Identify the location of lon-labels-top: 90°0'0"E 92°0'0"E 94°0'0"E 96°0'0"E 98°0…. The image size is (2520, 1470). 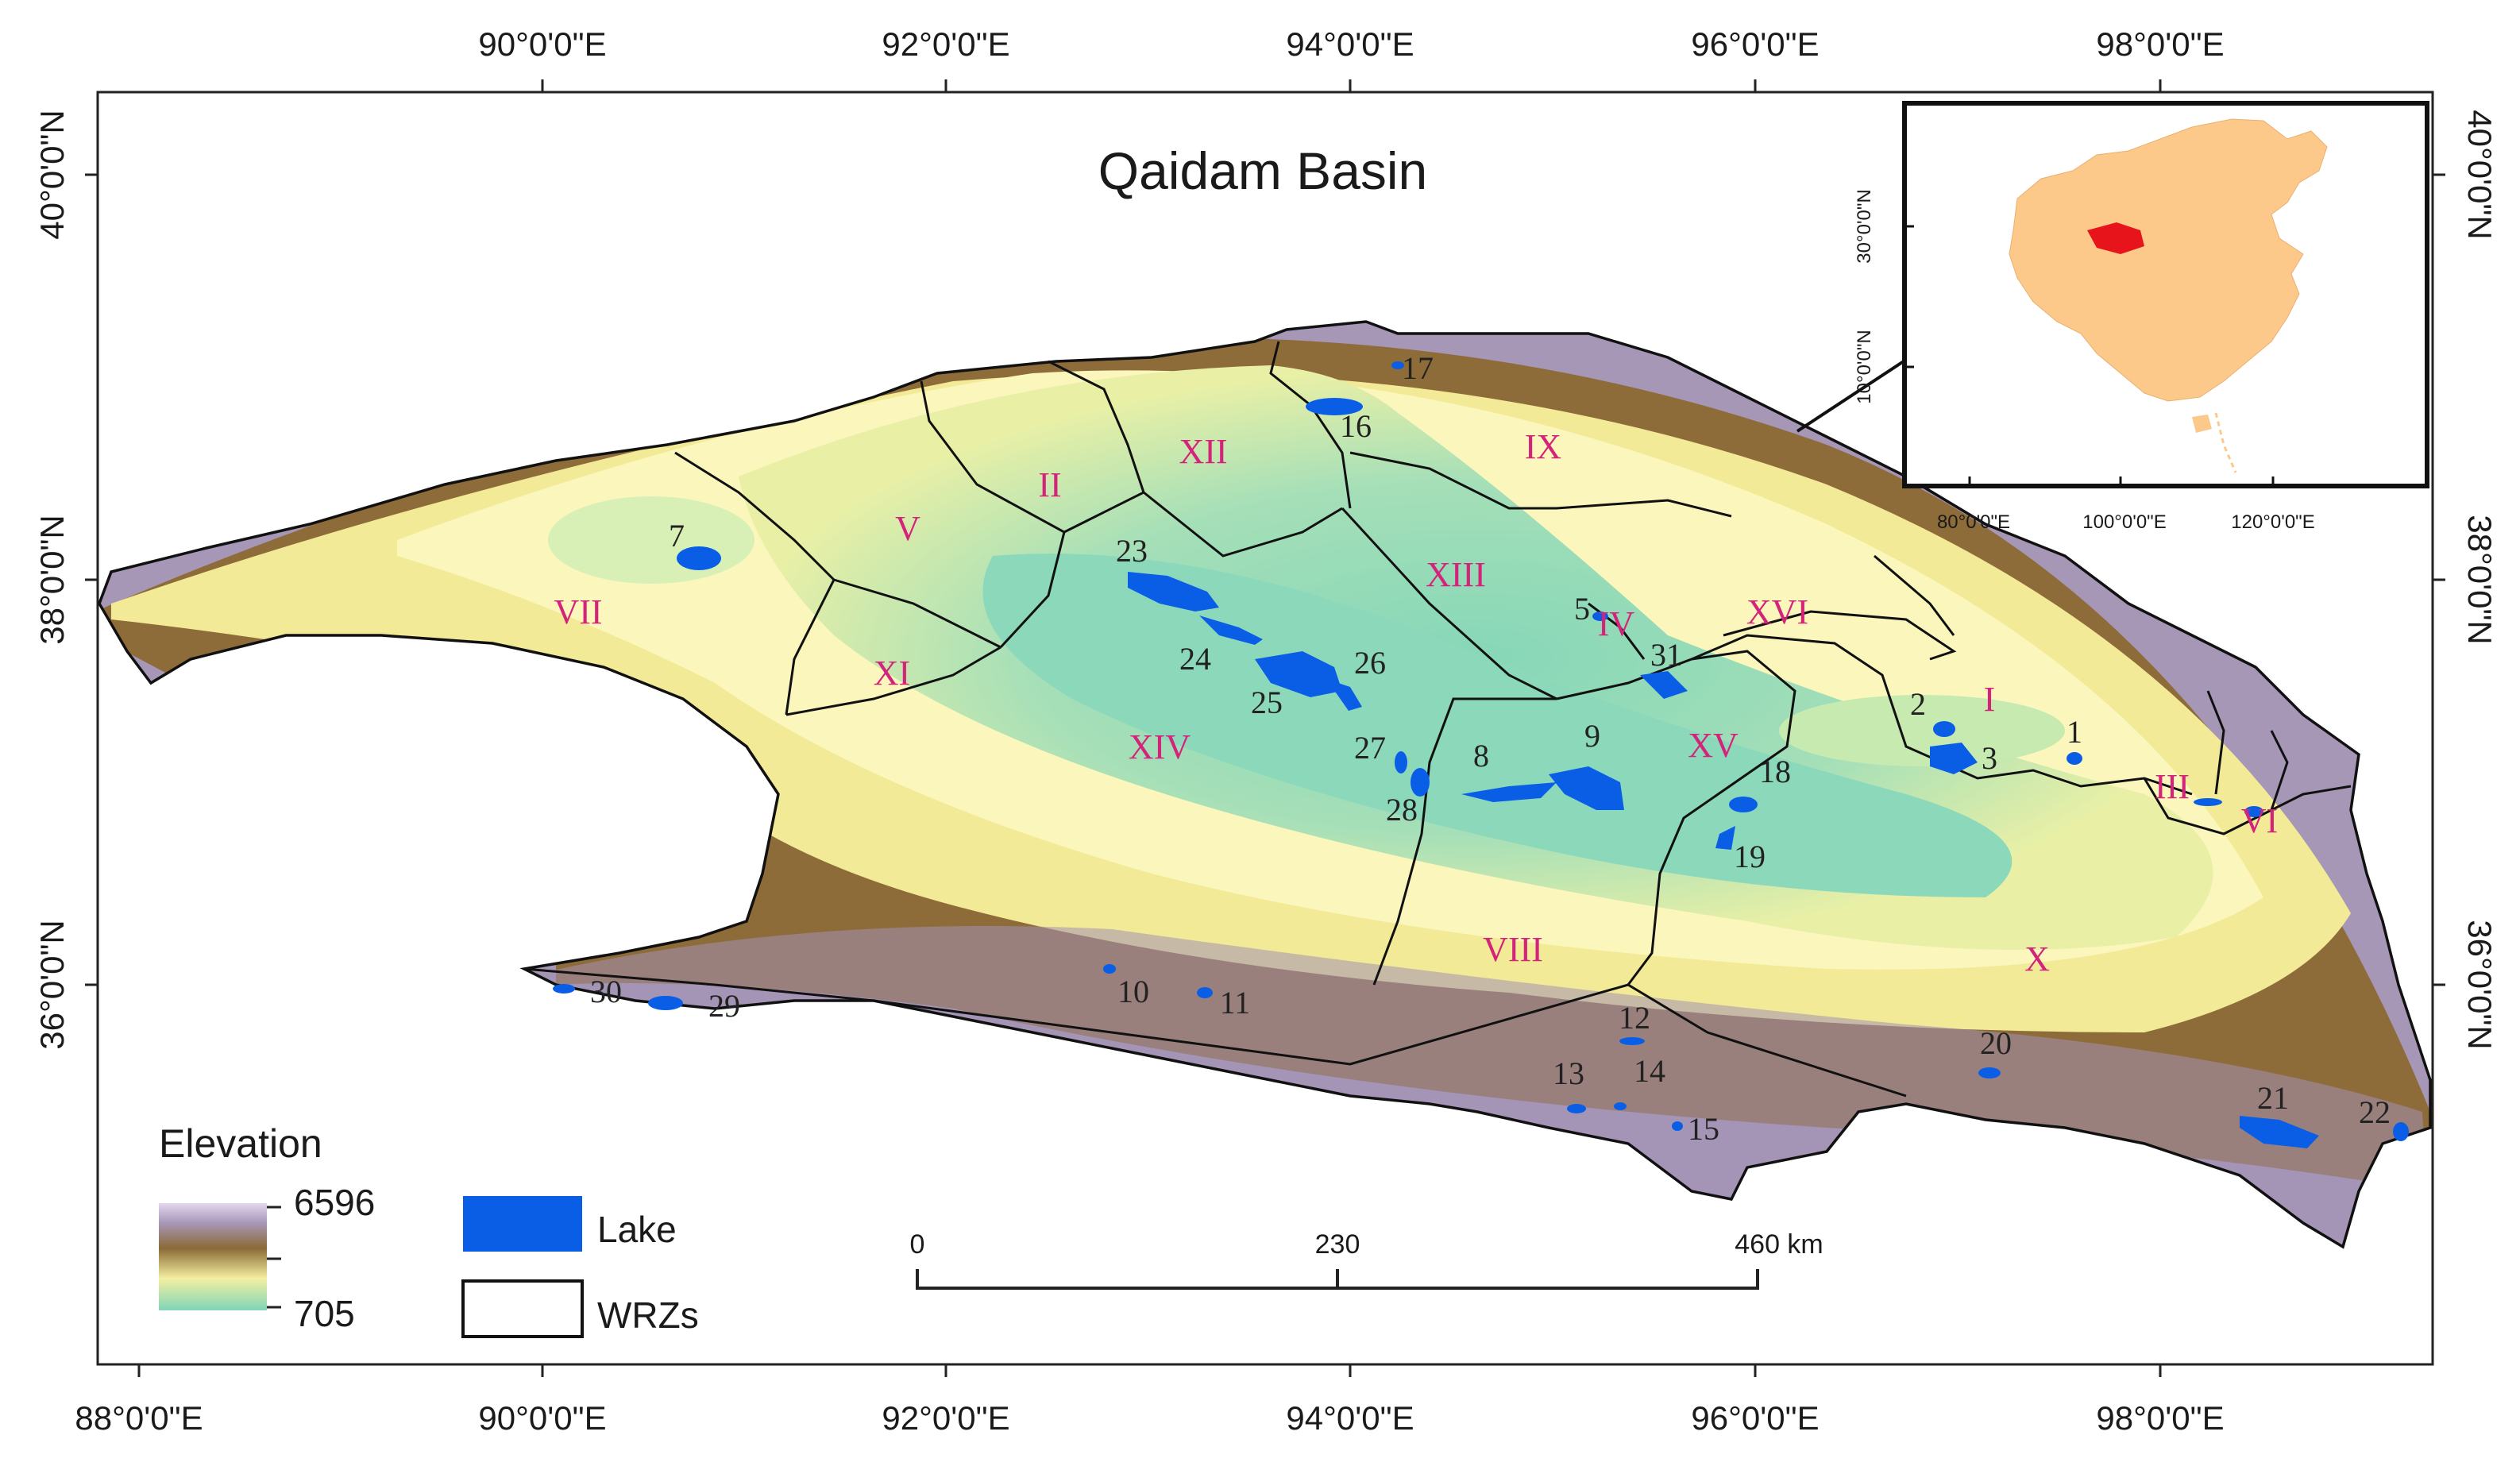
(1351, 44).